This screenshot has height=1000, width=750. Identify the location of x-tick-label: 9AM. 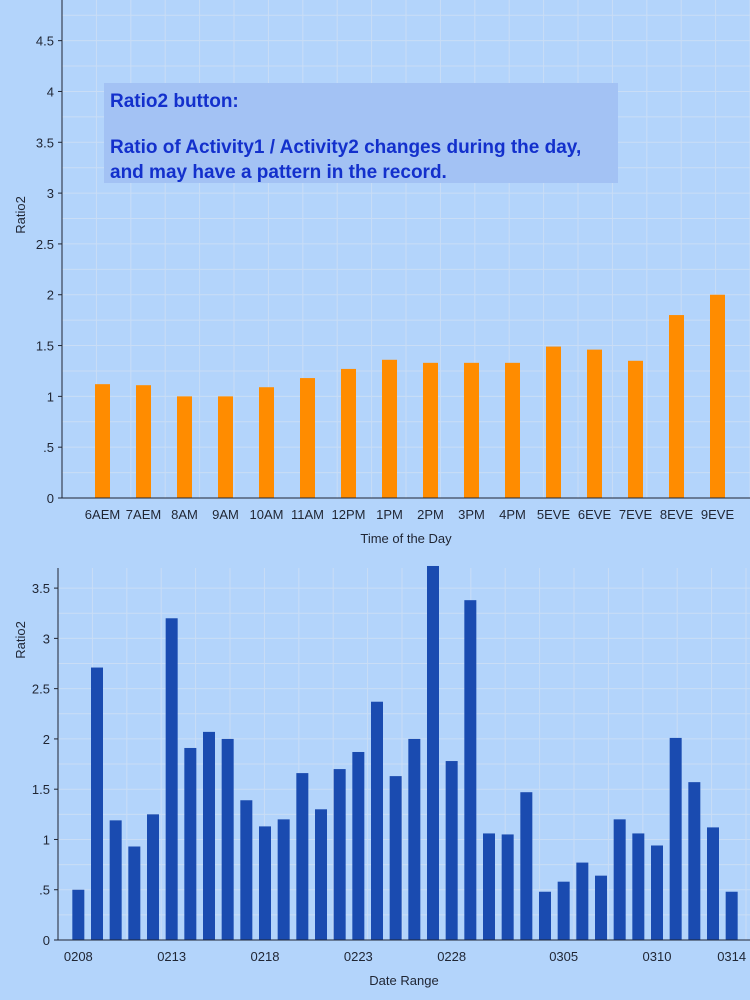
(225, 514).